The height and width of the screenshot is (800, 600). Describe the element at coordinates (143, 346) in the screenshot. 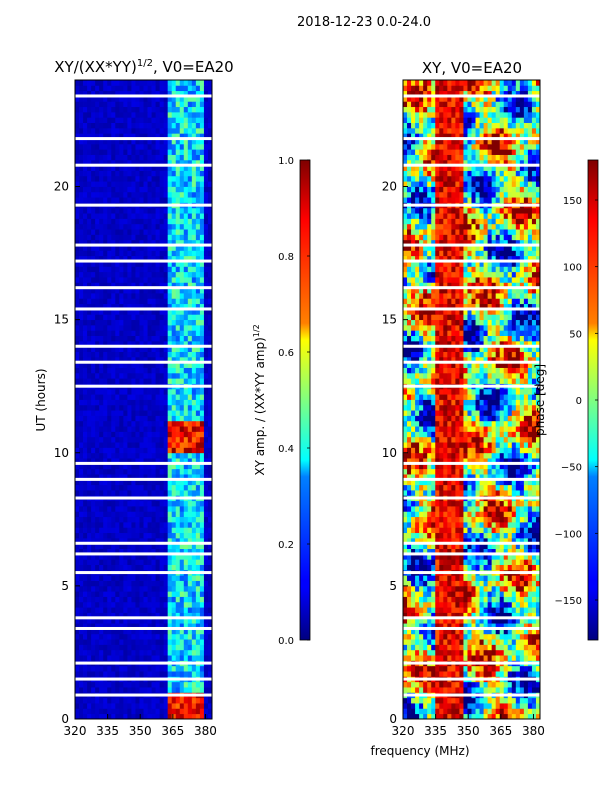

I see `missing-time-row` at that location.